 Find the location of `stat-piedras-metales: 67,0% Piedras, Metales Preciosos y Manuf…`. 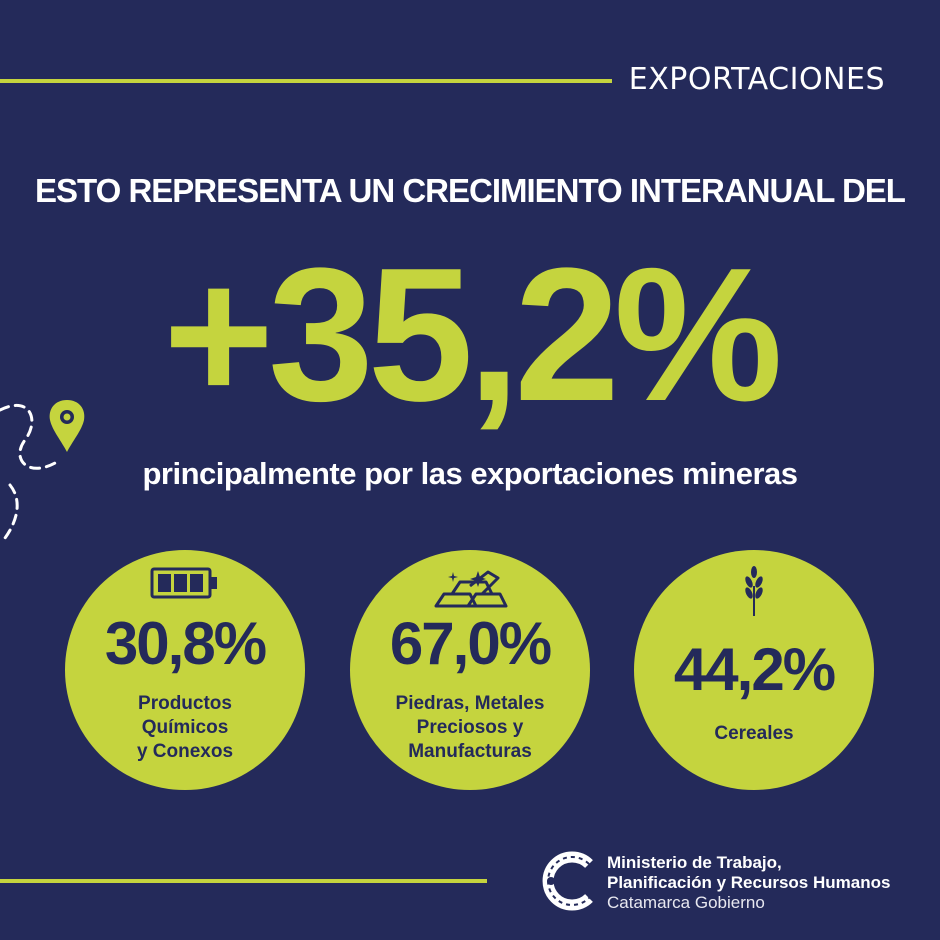

stat-piedras-metales: 67,0% Piedras, Metales Preciosos y Manuf… is located at coordinates (470, 670).